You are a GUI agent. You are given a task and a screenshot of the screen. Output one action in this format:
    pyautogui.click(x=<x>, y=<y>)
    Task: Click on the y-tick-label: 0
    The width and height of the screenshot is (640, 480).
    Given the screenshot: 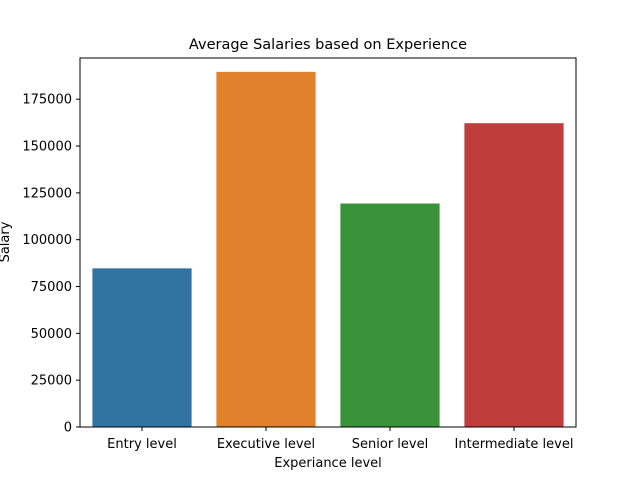 What is the action you would take?
    pyautogui.click(x=68, y=428)
    